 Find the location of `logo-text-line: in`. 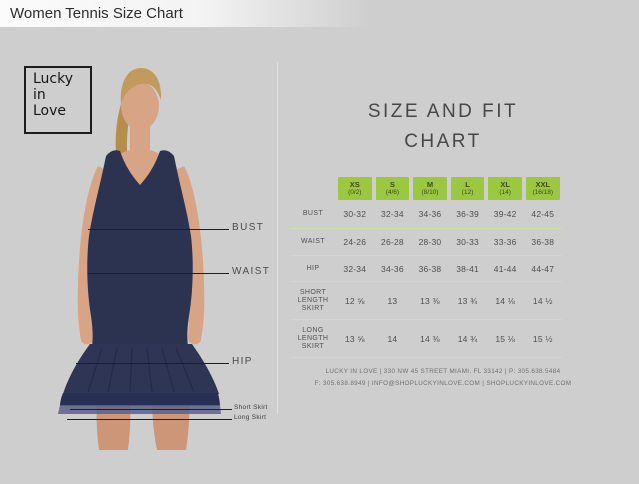

logo-text-line: in is located at coordinates (39, 95).